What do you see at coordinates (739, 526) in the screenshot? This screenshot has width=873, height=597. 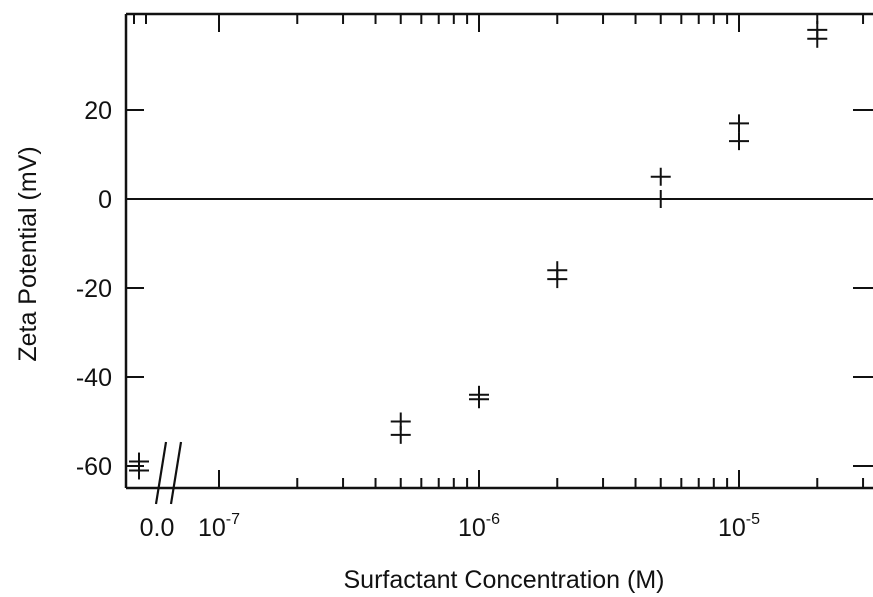 I see `x-tick-label: 10⁻⁵` at bounding box center [739, 526].